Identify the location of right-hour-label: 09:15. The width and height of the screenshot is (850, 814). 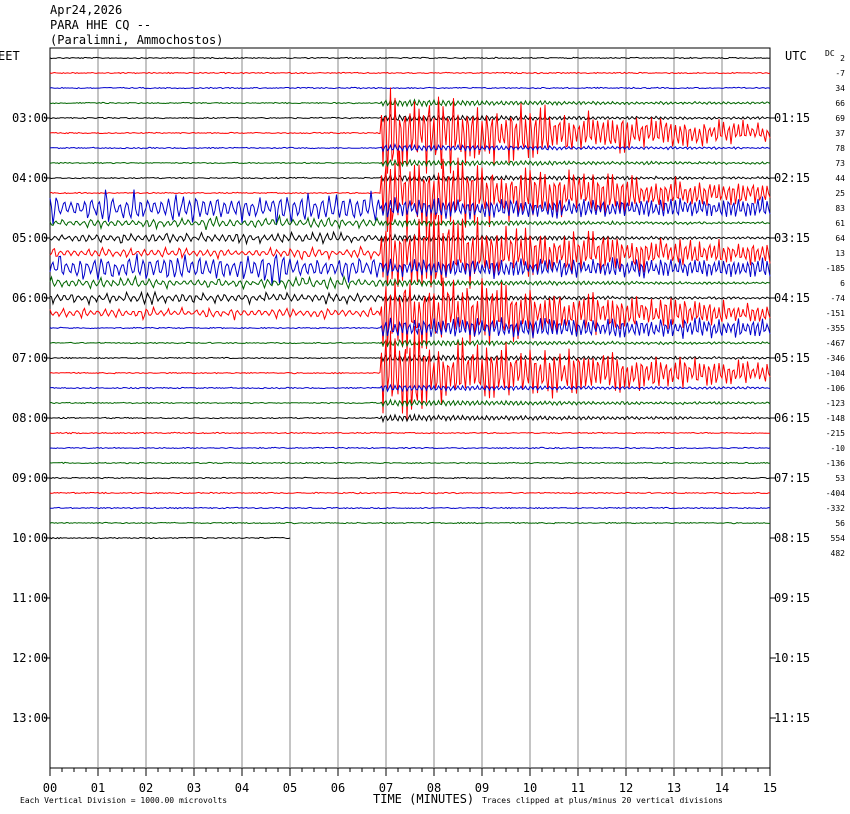
(792, 598).